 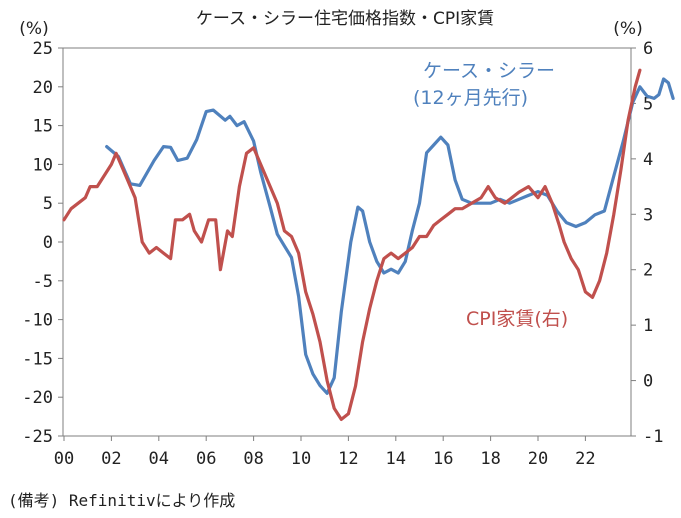 What do you see at coordinates (37, 359) in the screenshot?
I see `left-tick-label: -15` at bounding box center [37, 359].